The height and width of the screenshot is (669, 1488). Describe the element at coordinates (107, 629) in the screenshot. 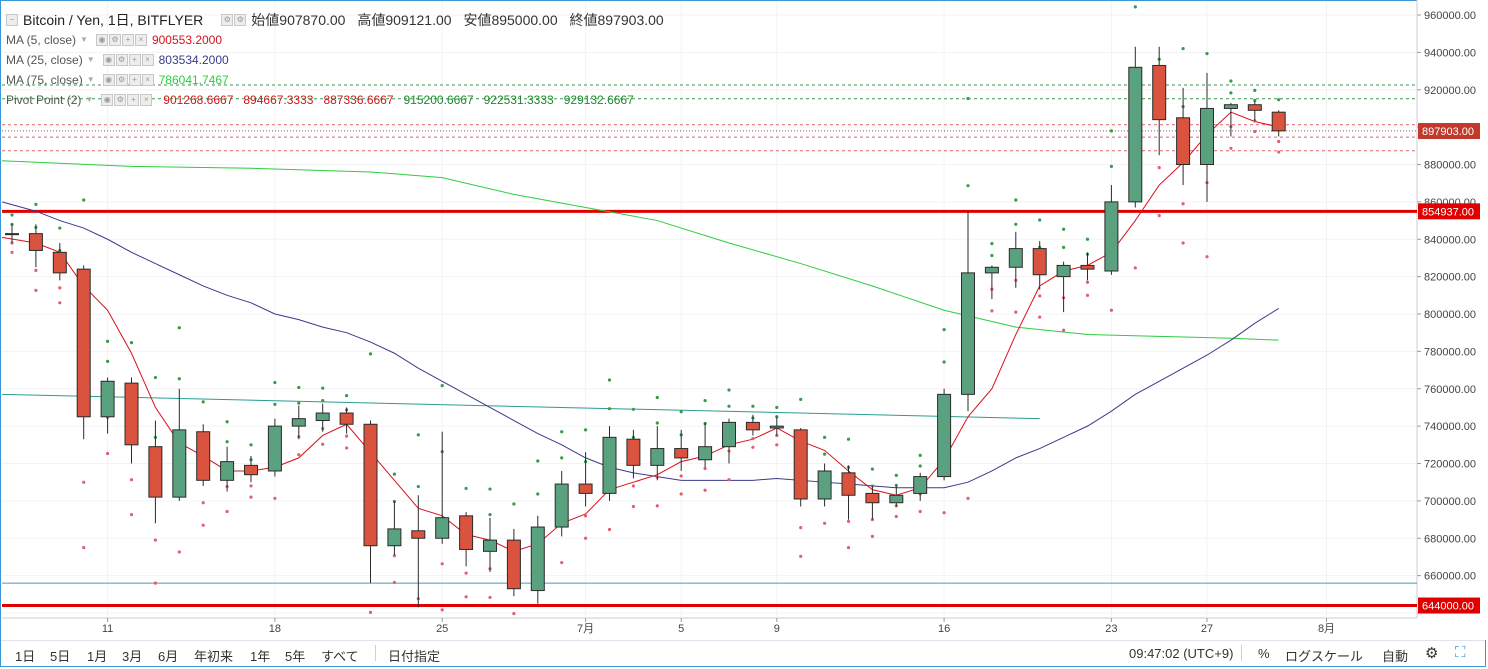

I see `x-tick-label: 11` at that location.